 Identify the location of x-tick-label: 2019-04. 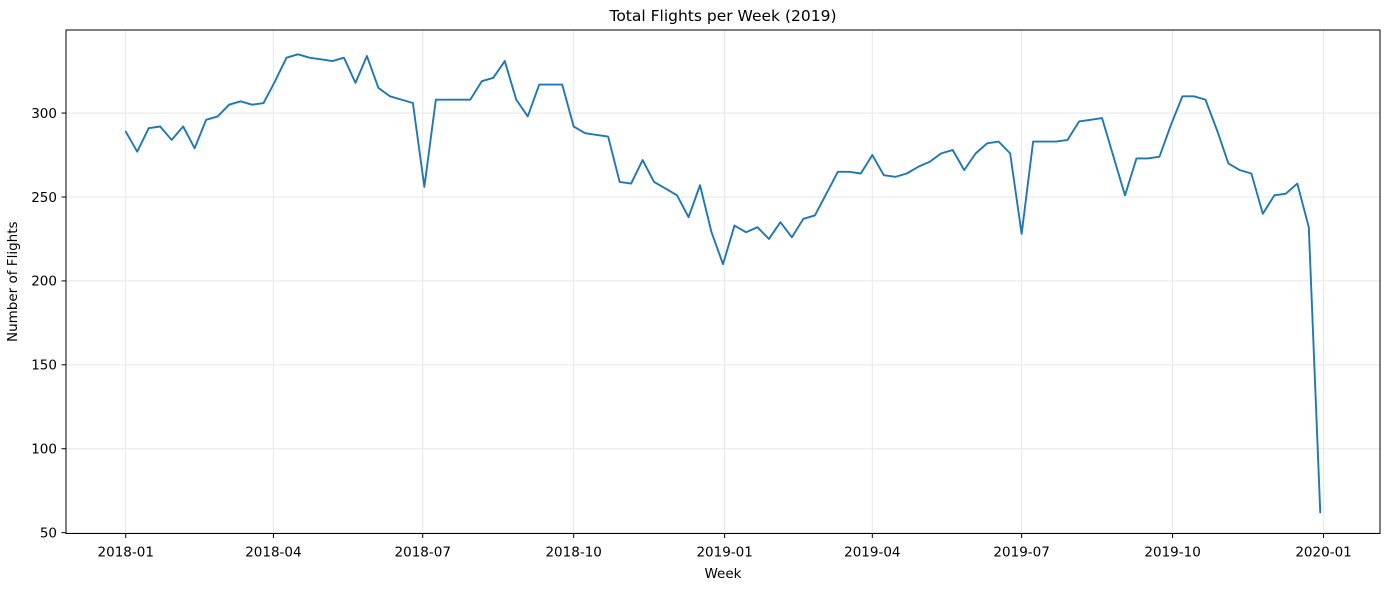
(872, 553).